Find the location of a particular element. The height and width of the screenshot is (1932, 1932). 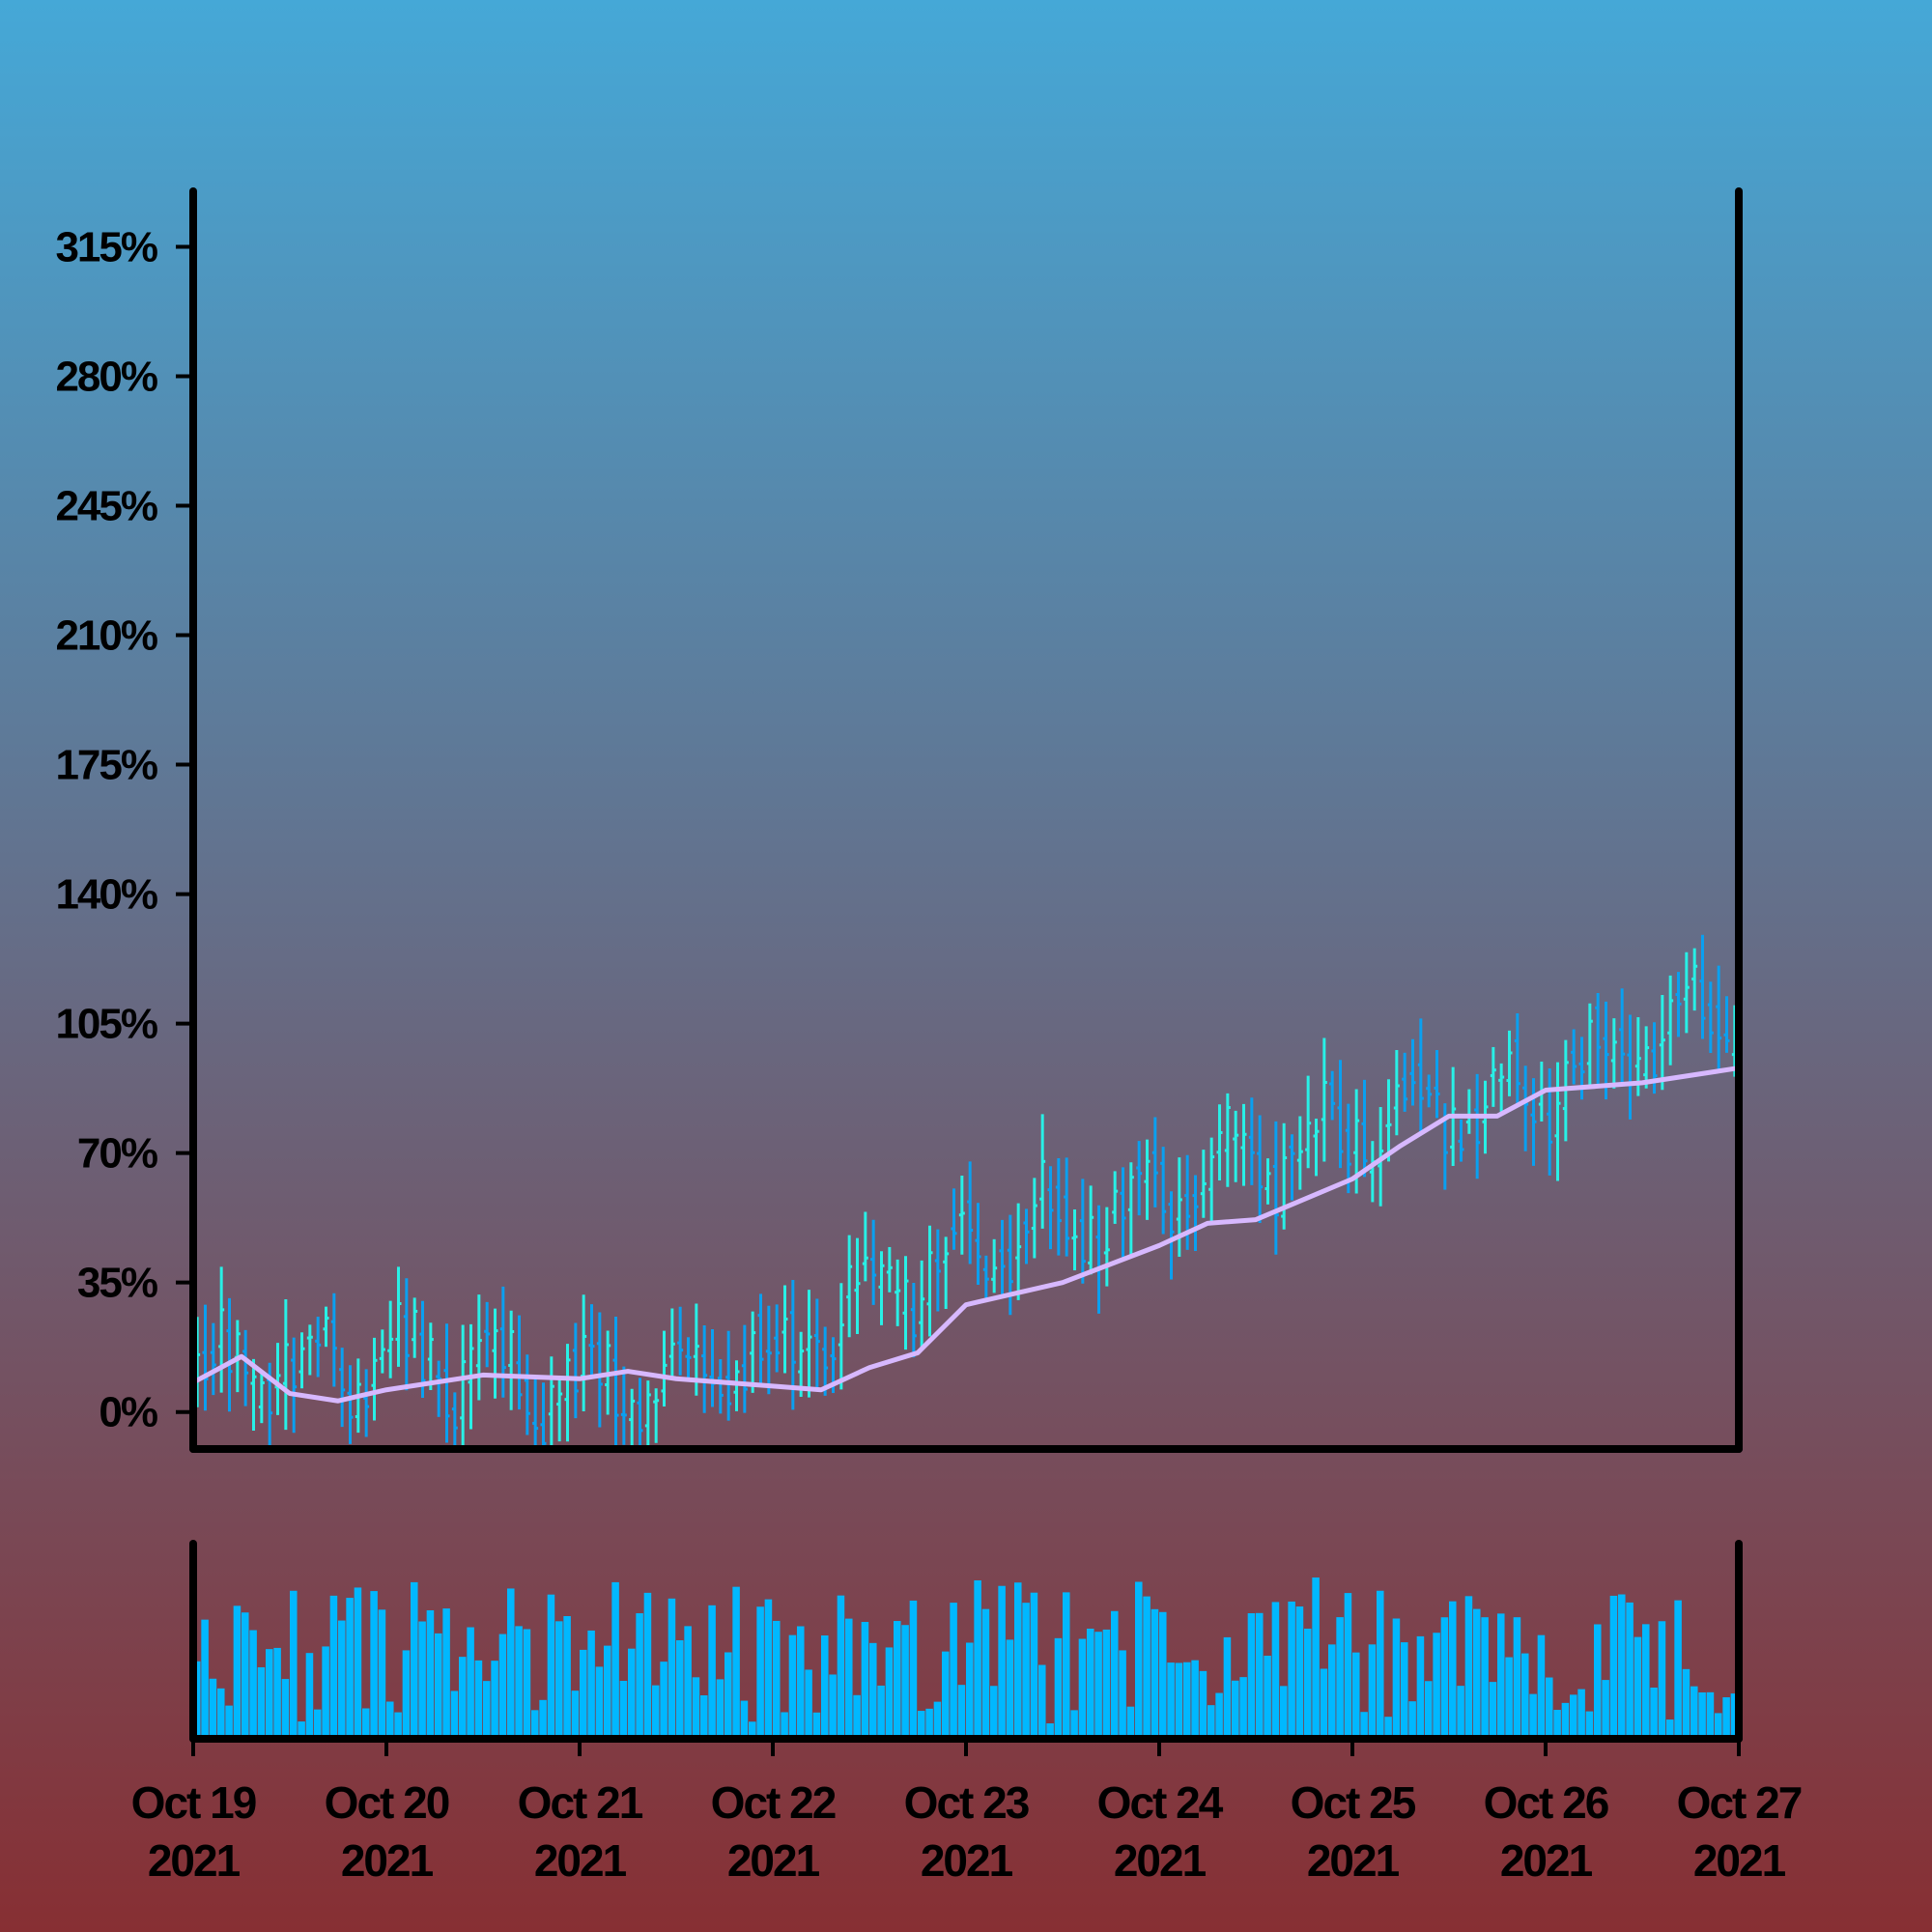

y-tick-label: 140% is located at coordinates (105, 895).